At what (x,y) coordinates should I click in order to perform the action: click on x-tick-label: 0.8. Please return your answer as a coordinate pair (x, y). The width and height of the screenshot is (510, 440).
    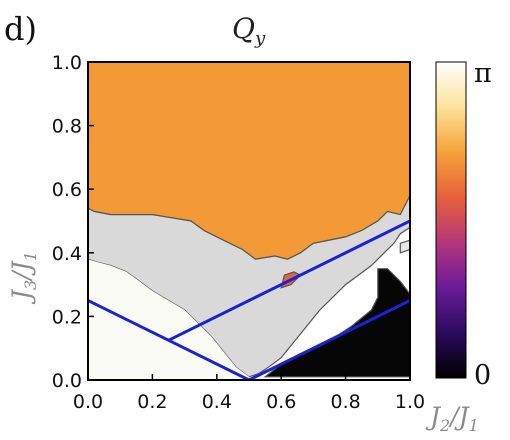
    Looking at the image, I should click on (345, 402).